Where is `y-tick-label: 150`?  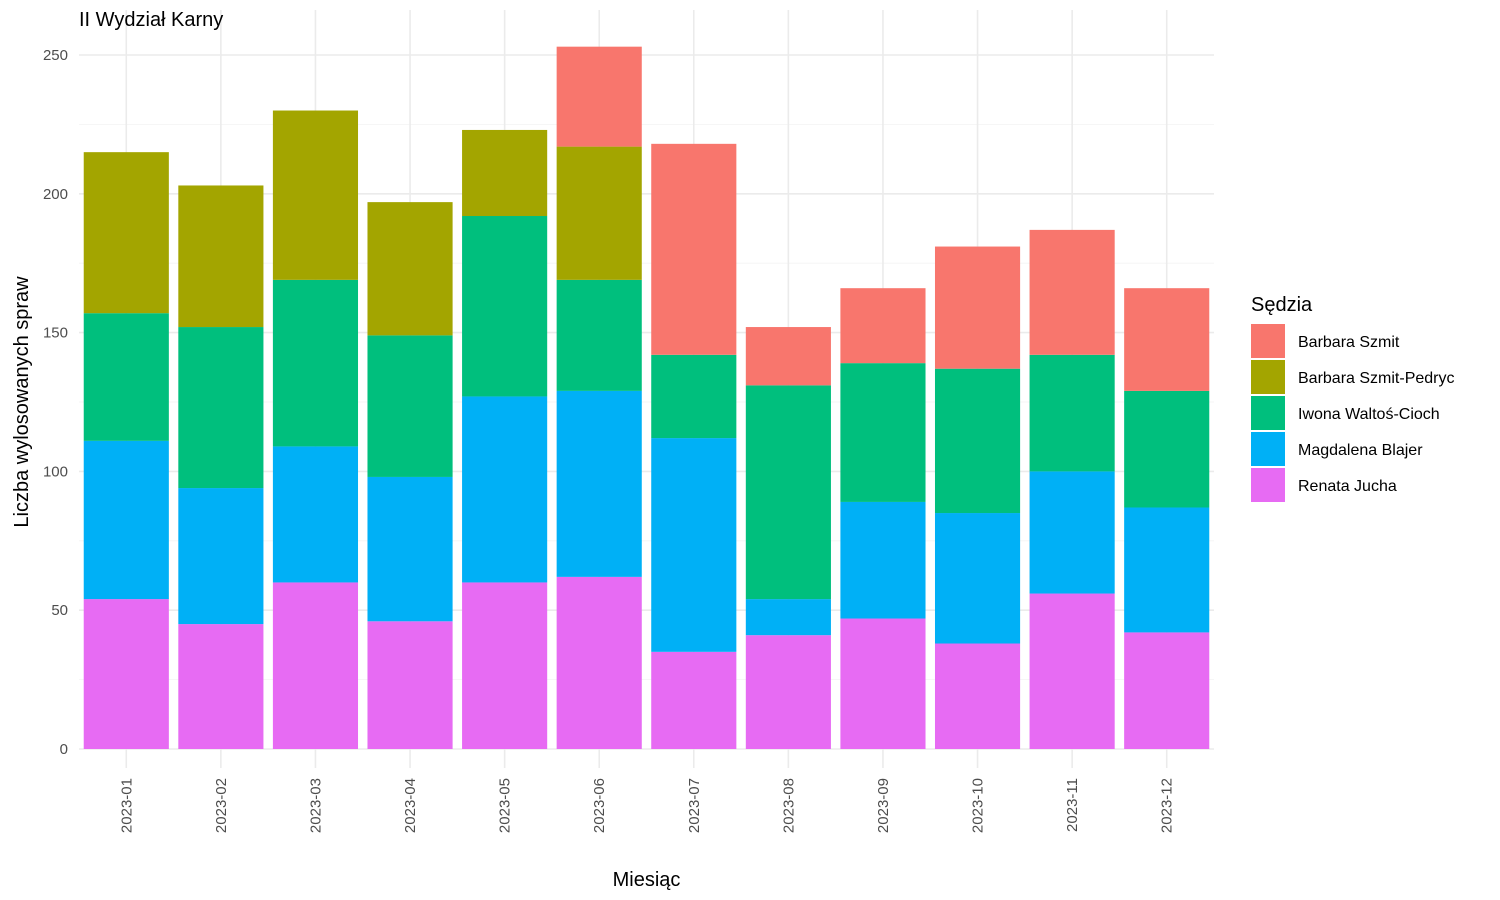
y-tick-label: 150 is located at coordinates (55, 333).